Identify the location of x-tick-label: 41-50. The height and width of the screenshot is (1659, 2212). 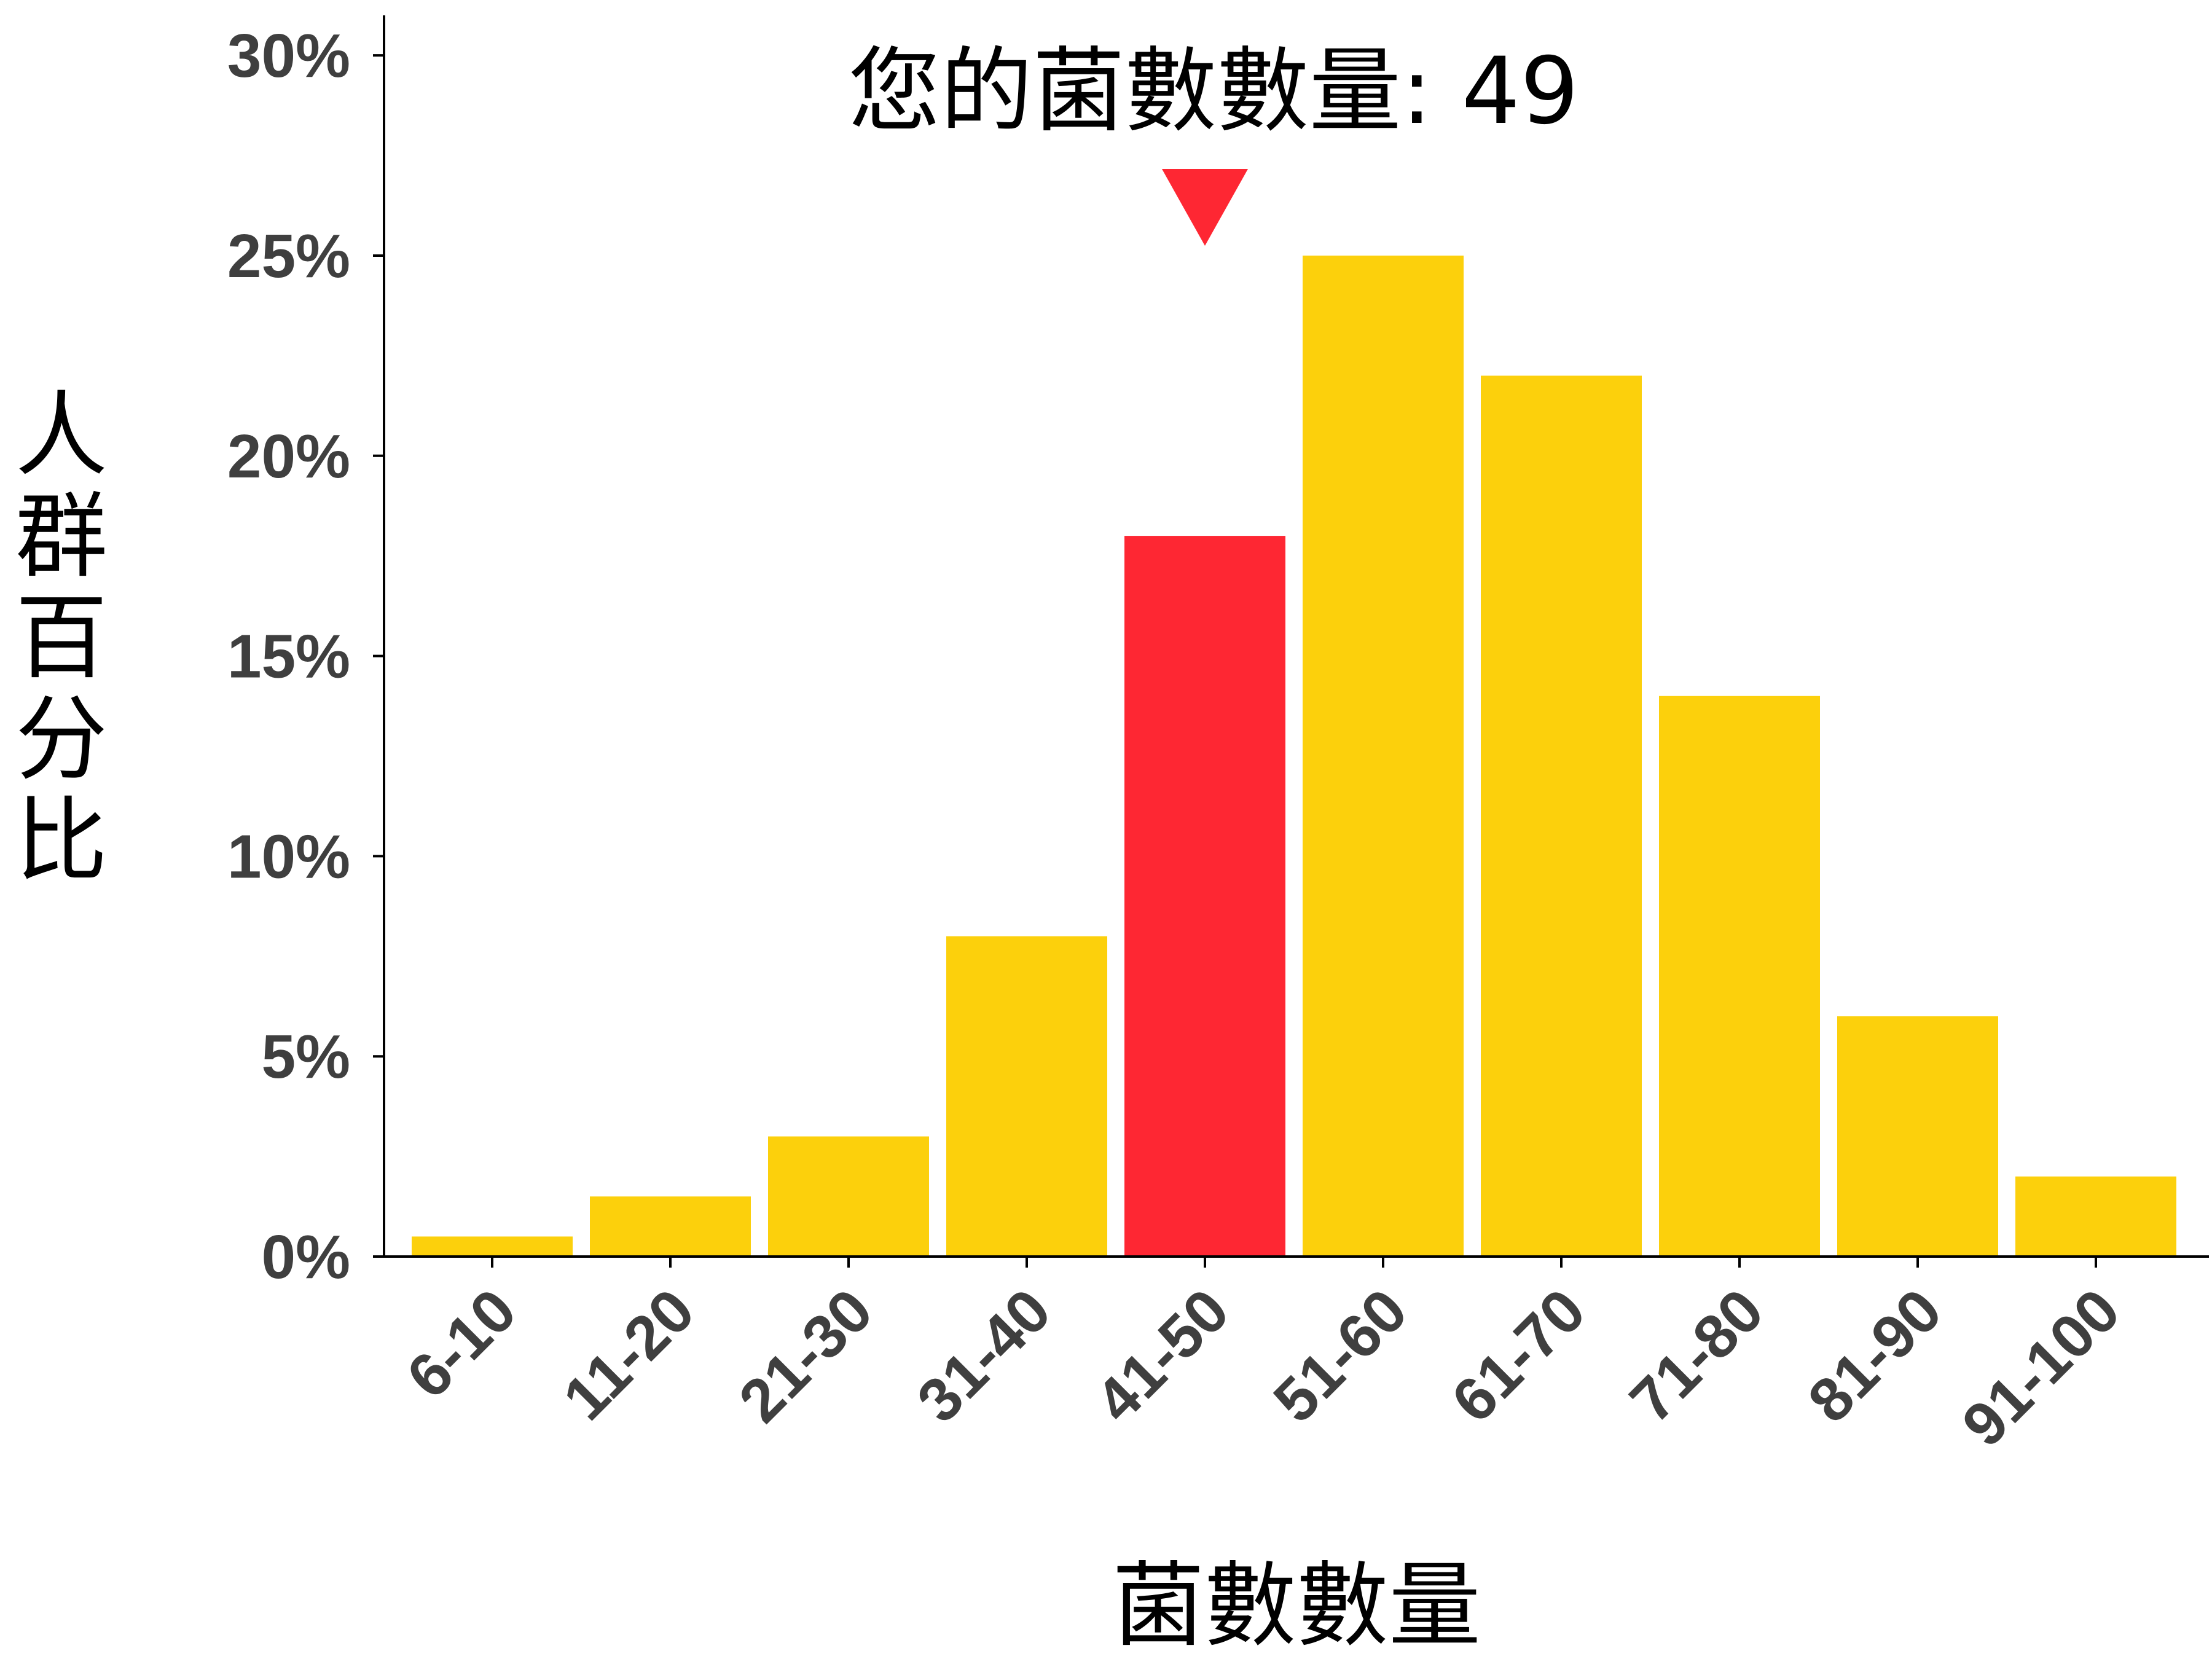
(1162, 1355).